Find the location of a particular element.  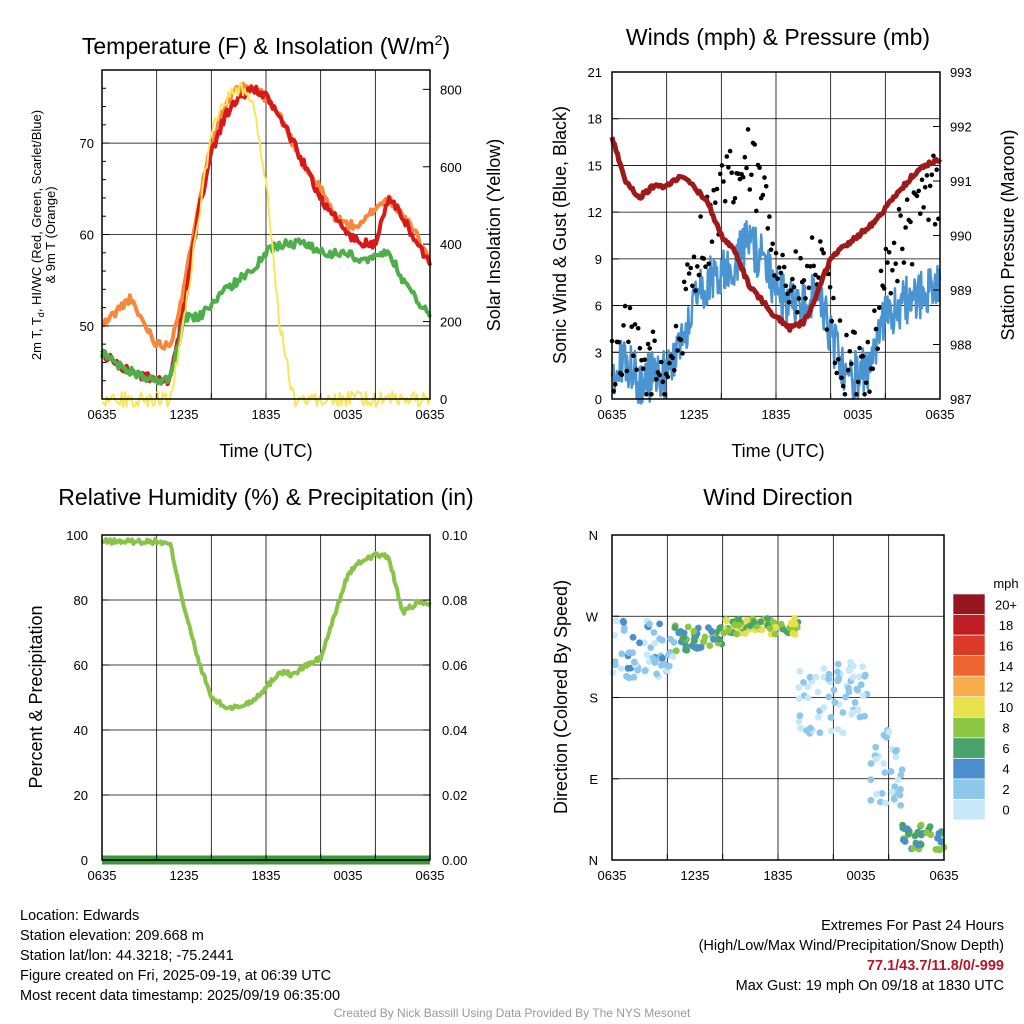

temperature-xtick-label: 1235 is located at coordinates (184, 414).